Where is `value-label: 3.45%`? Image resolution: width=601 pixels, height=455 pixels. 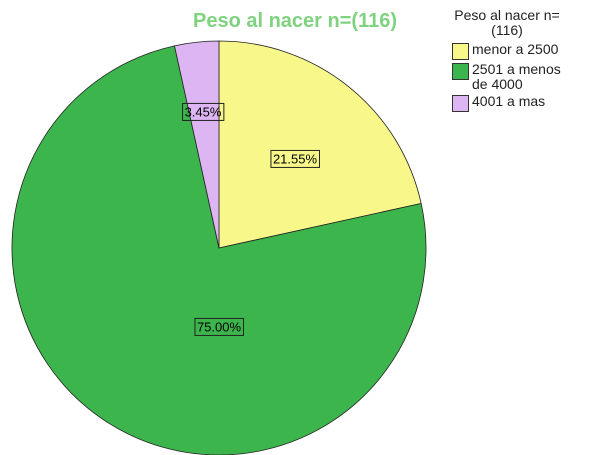
value-label: 3.45% is located at coordinates (203, 111).